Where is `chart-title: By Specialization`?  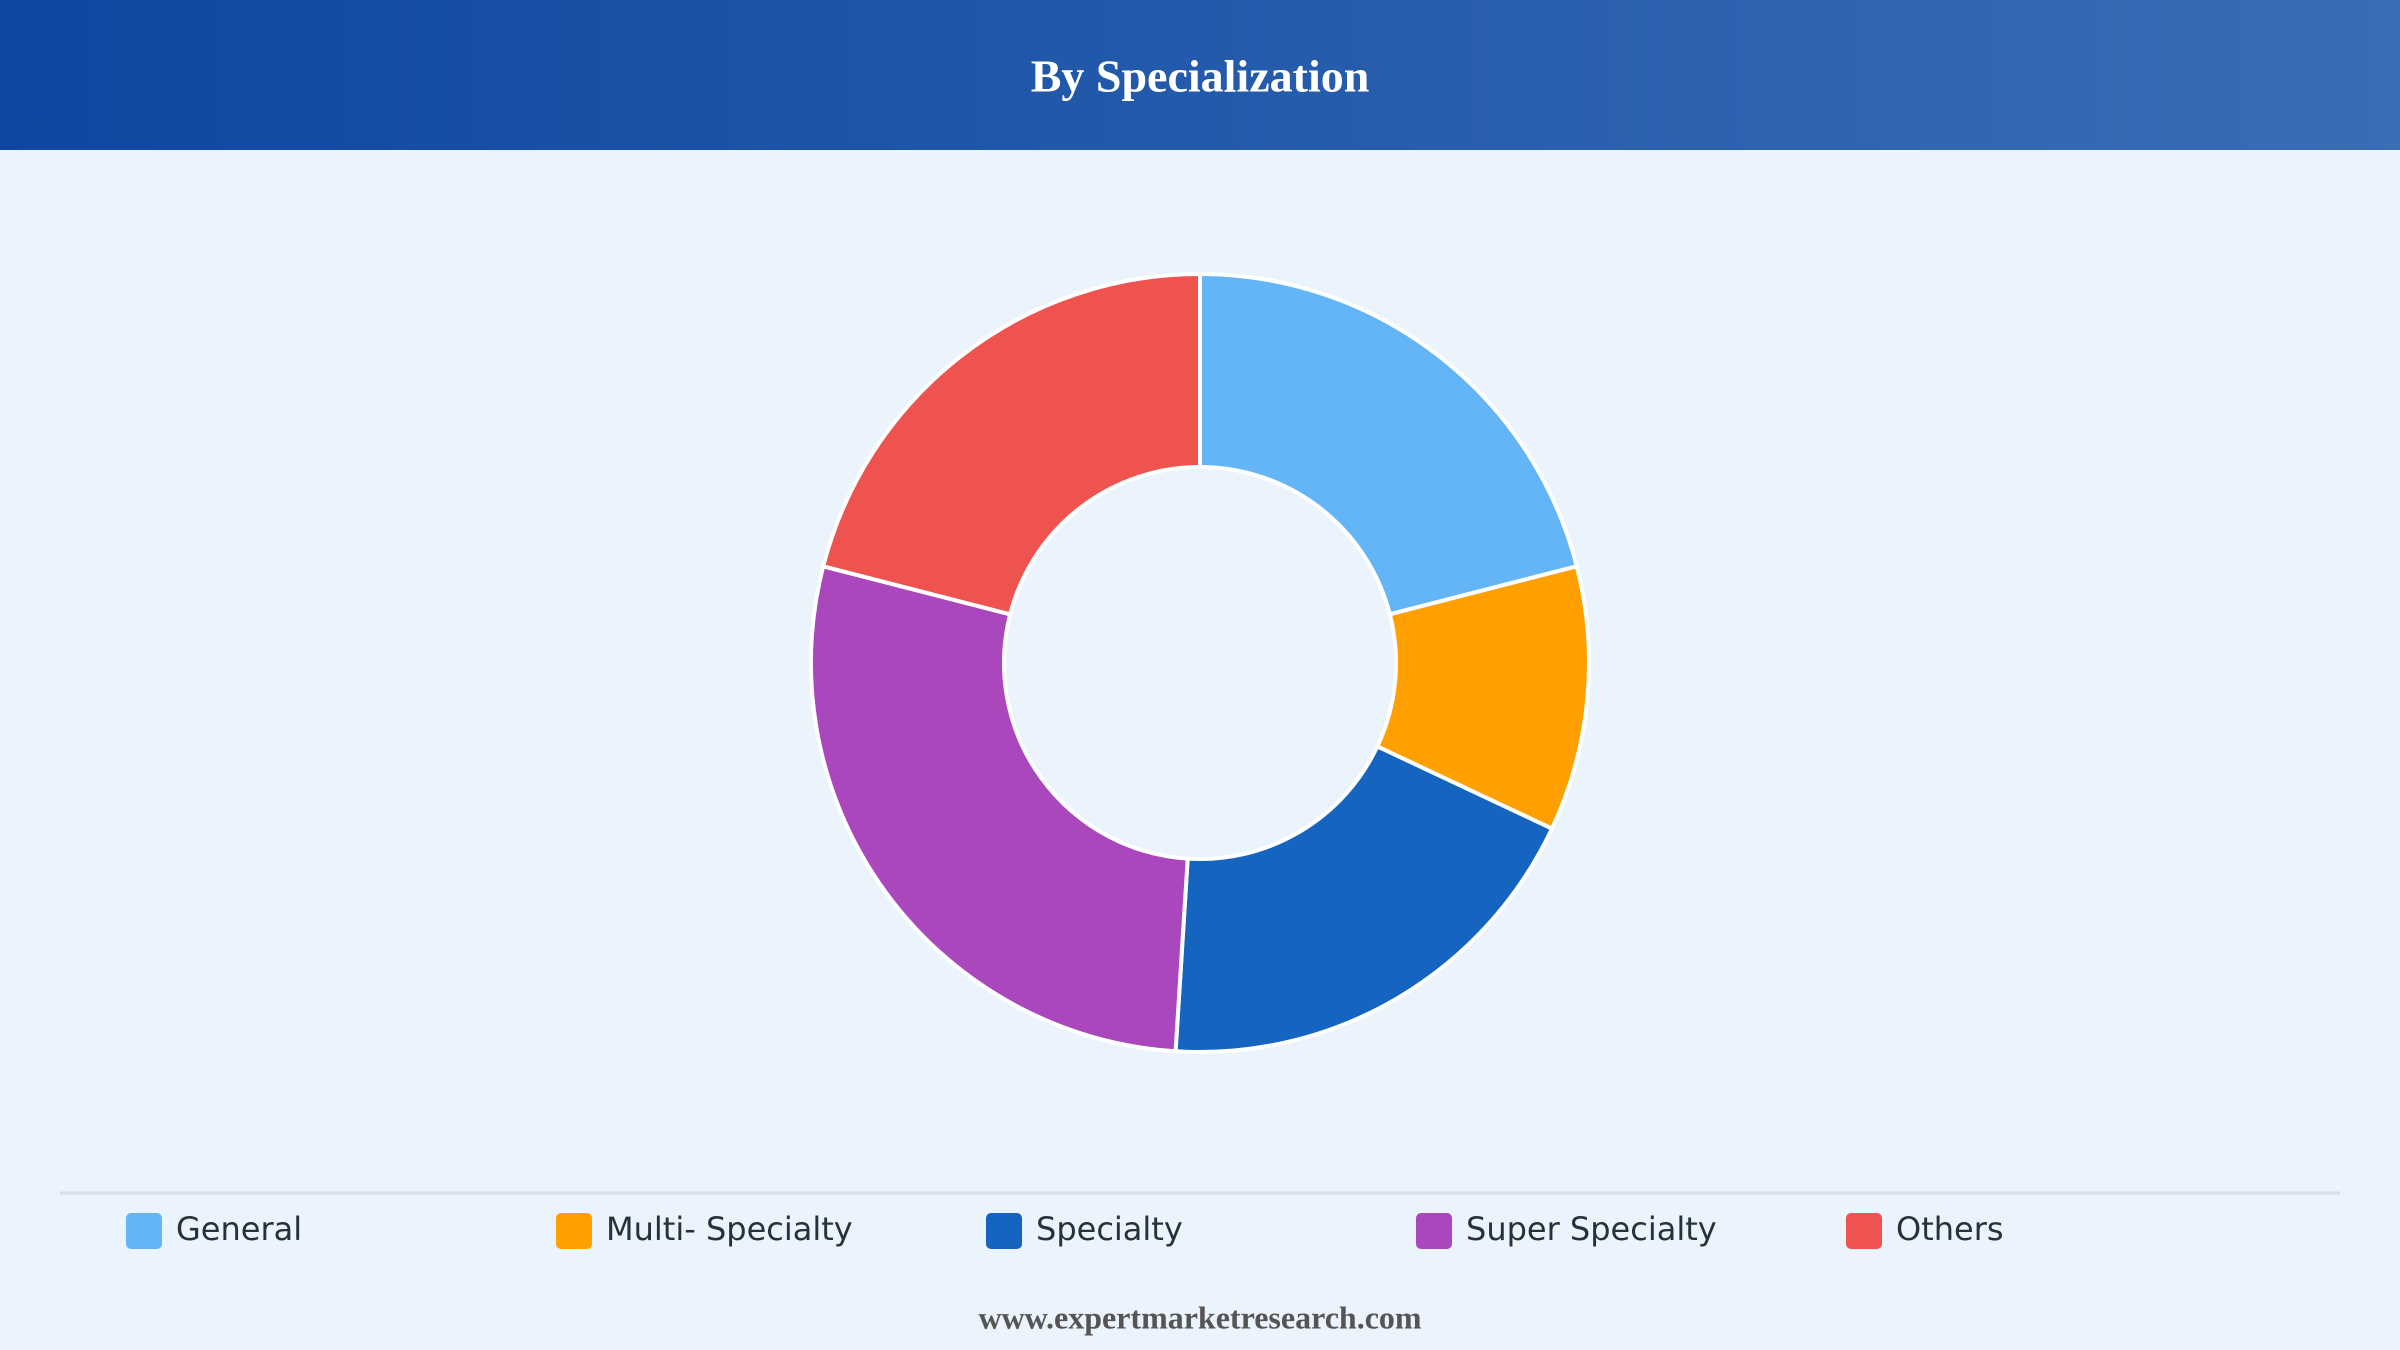 chart-title: By Specialization is located at coordinates (1200, 76).